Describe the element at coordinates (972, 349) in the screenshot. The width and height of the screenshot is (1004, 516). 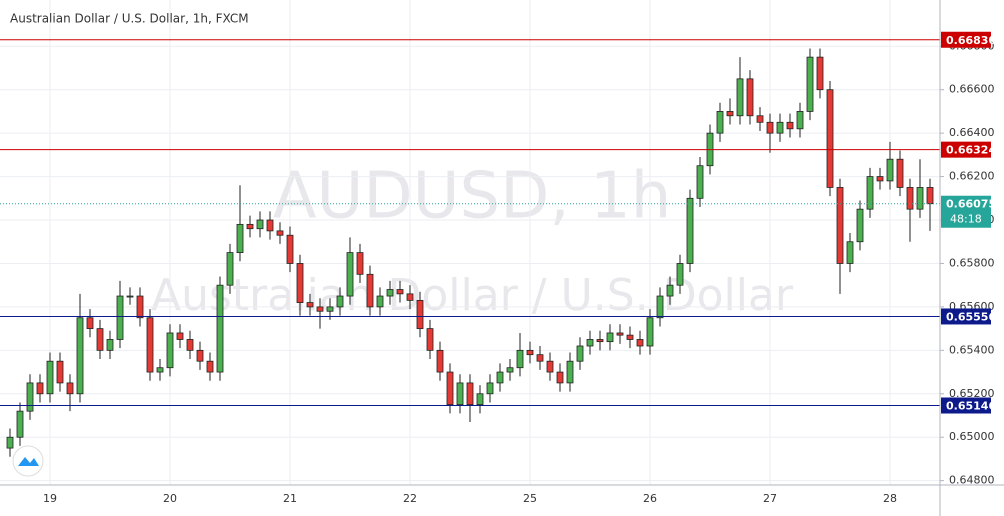
I see `y-tick-label: 0.65400` at that location.